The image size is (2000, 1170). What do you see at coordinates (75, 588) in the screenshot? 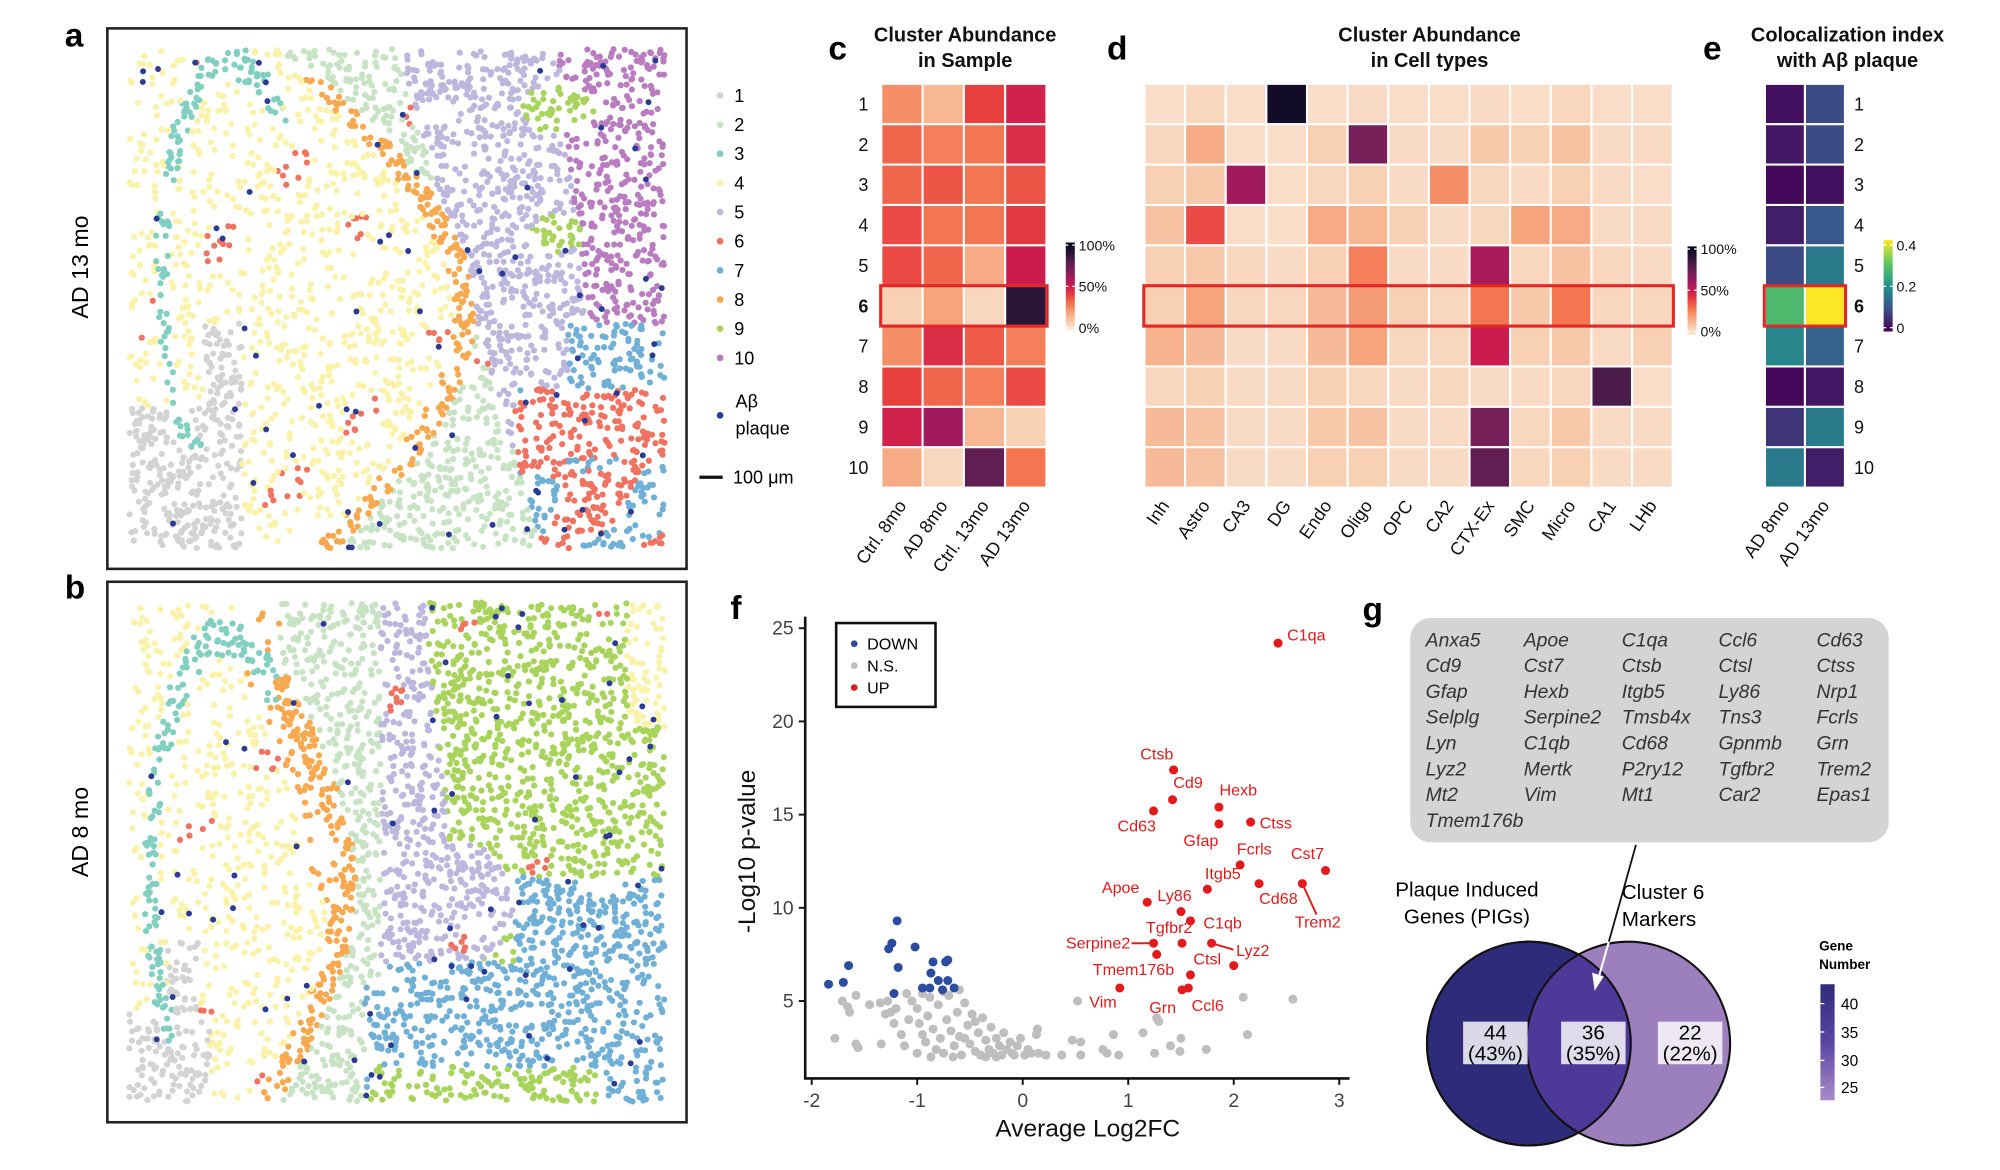
I see `panel-label-b: b` at bounding box center [75, 588].